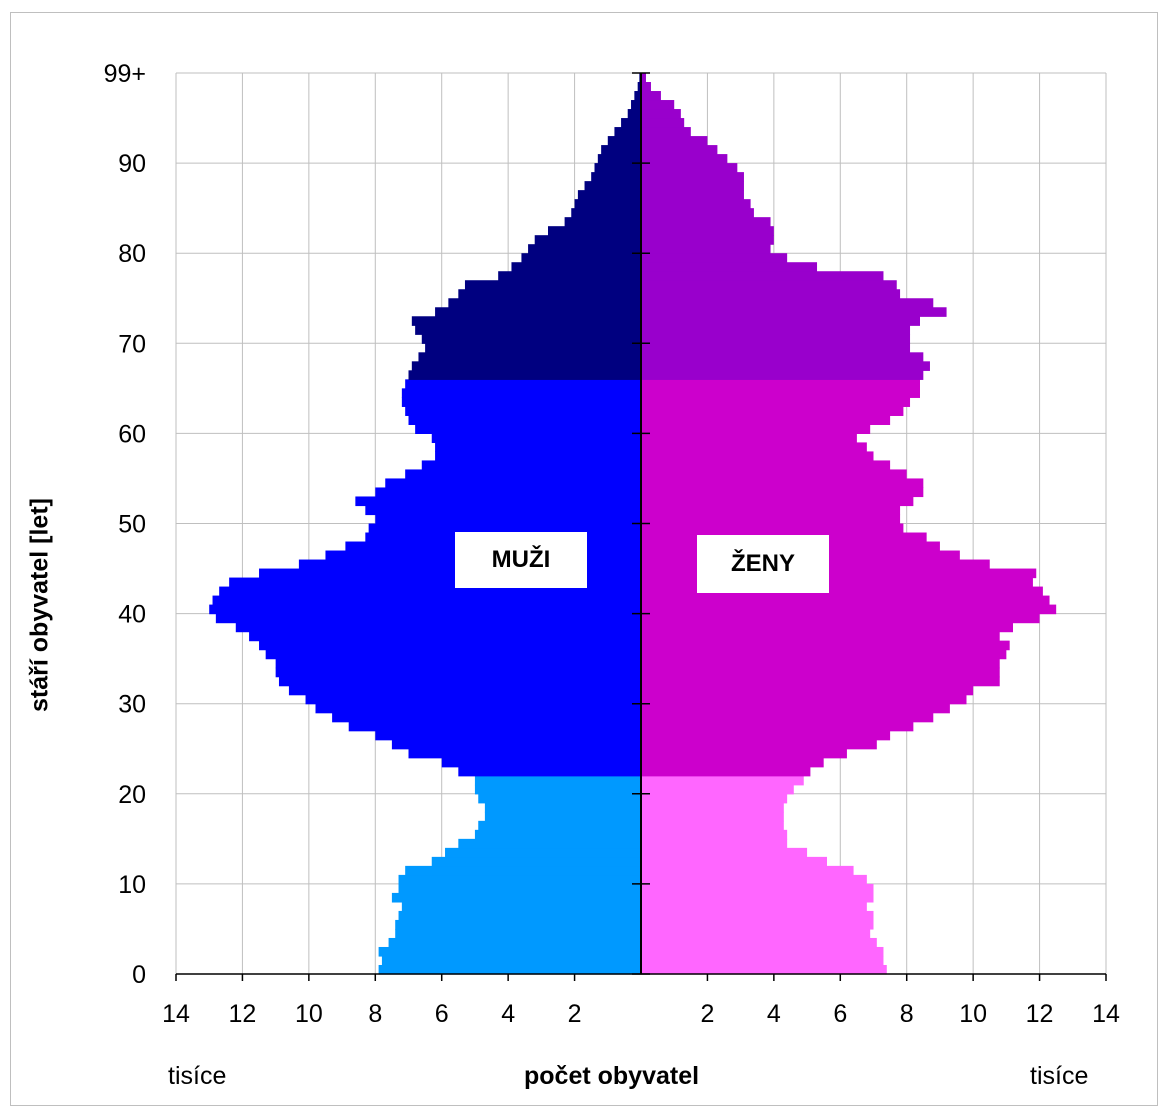 This screenshot has height=1108, width=1163. I want to click on y-tick-label: 30, so click(132, 705).